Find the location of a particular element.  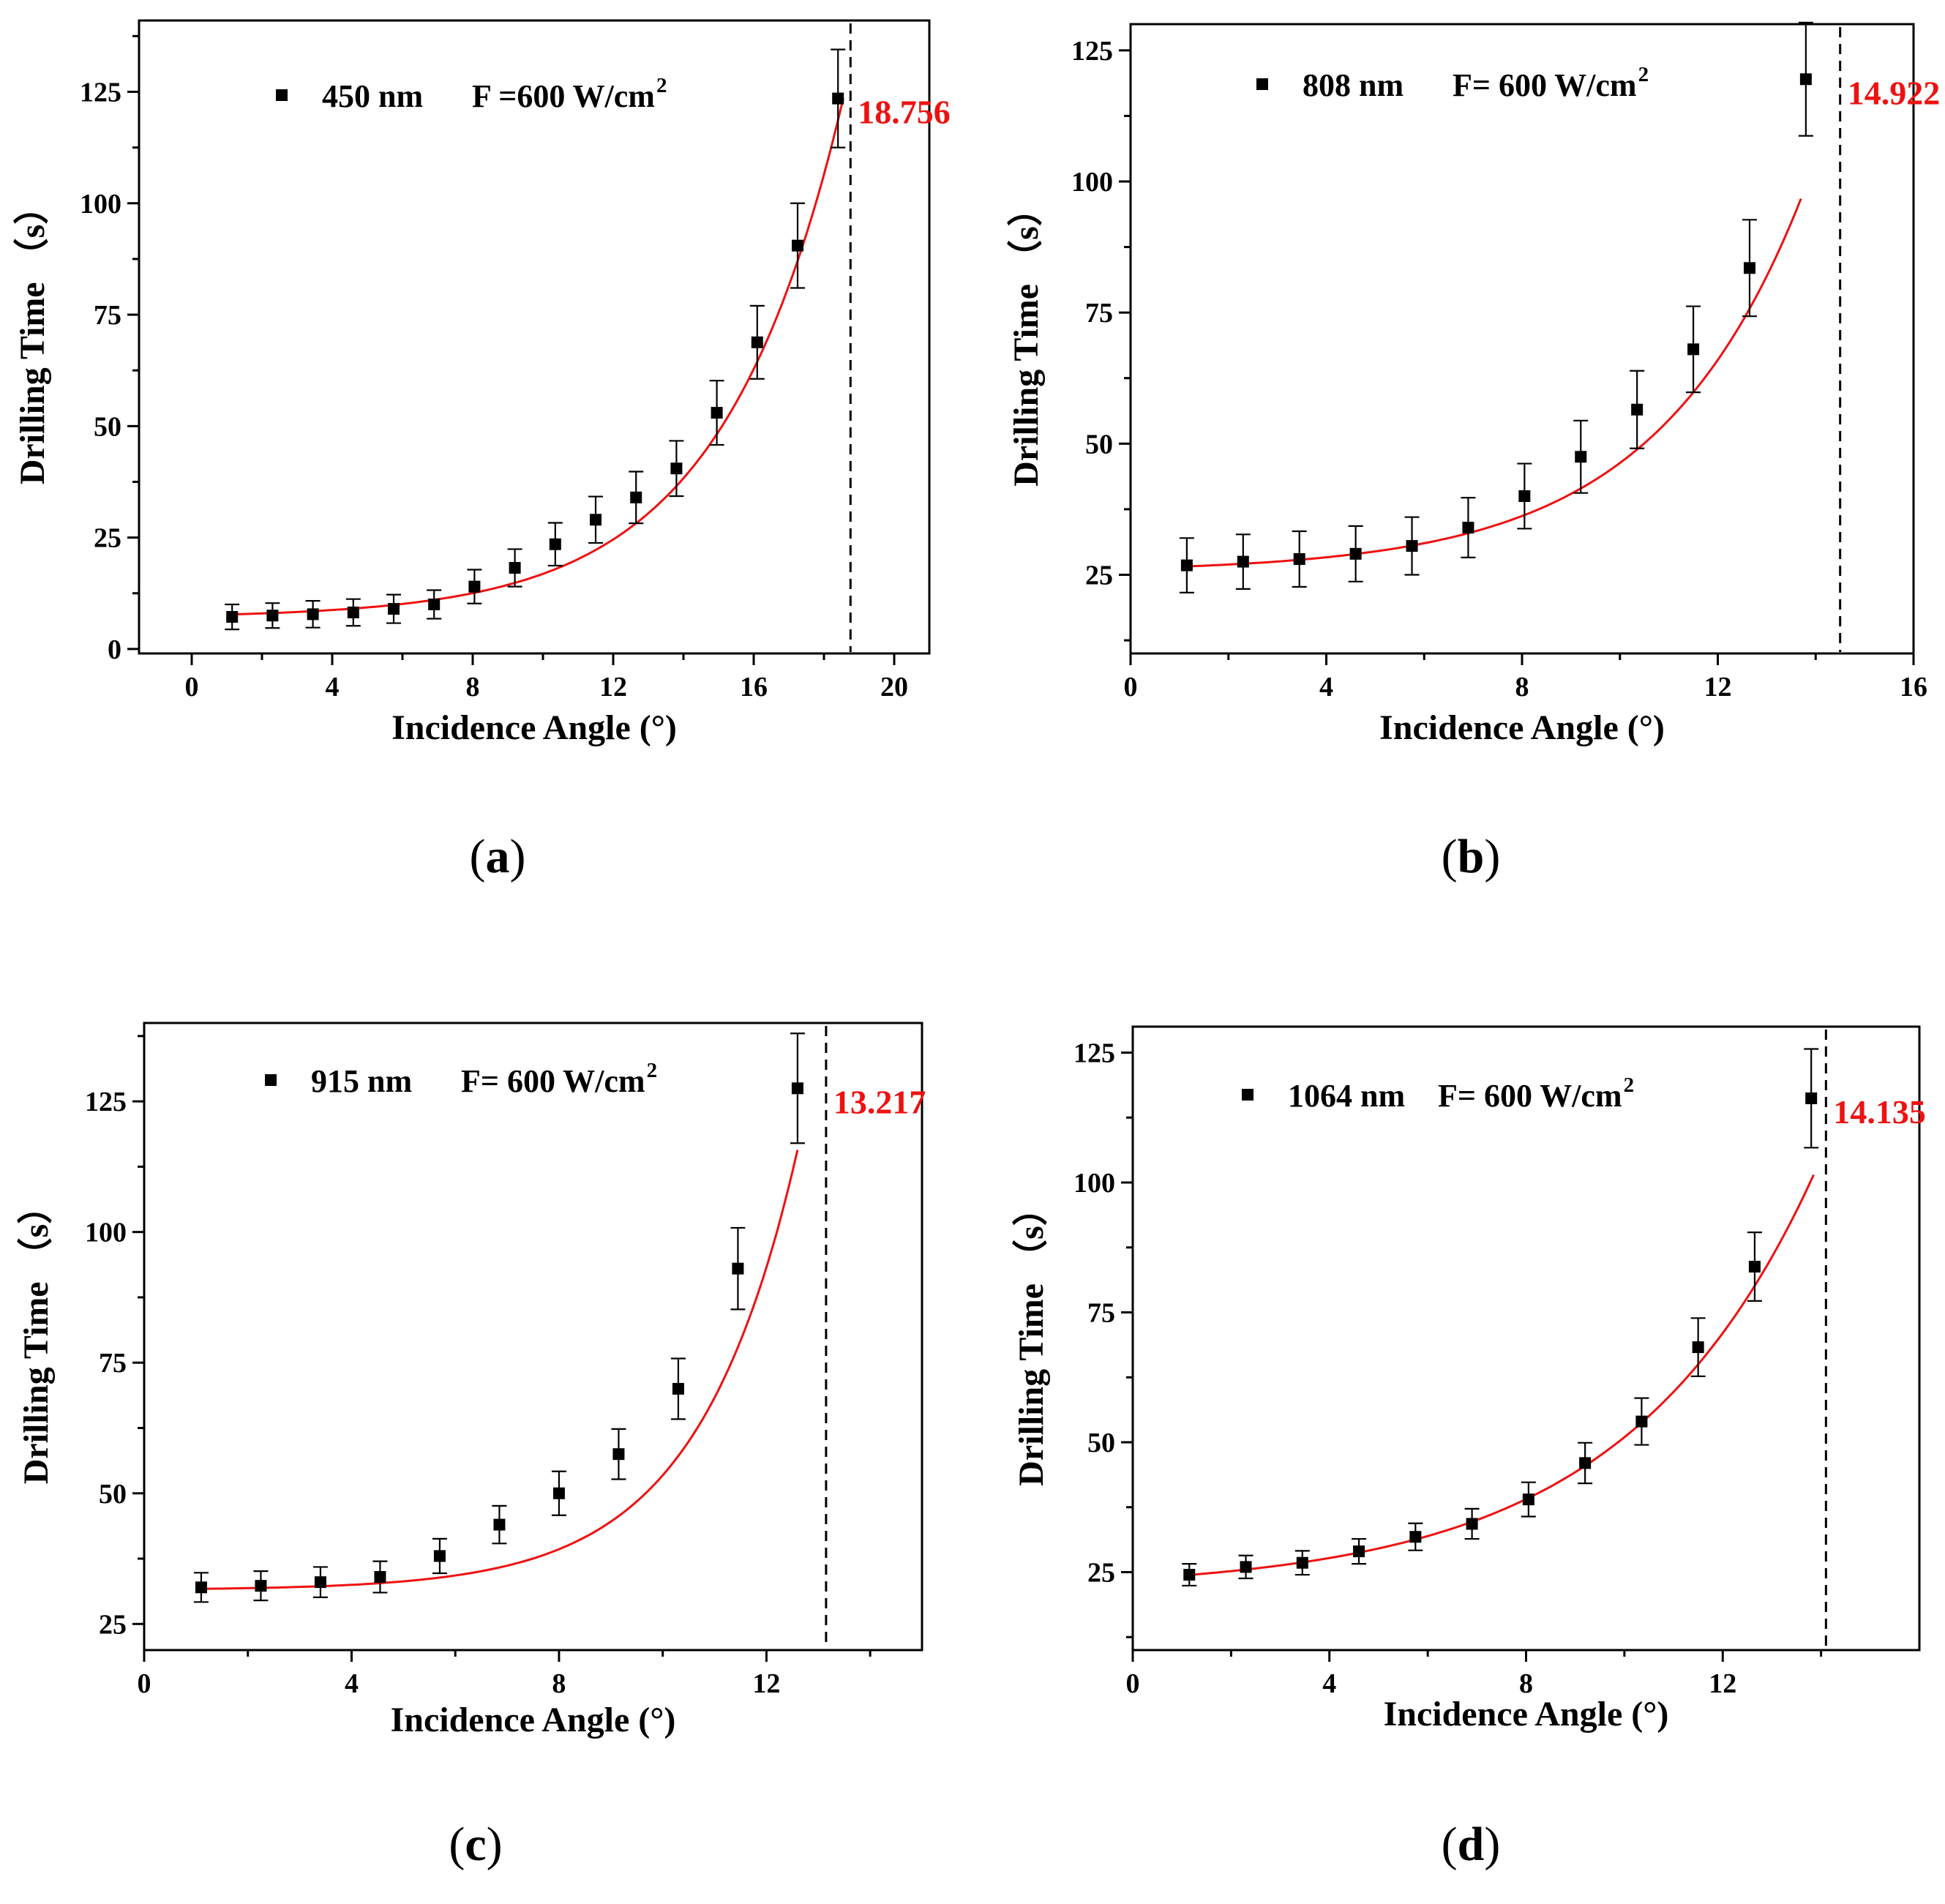

y-tick-label: 0 is located at coordinates (114, 649).